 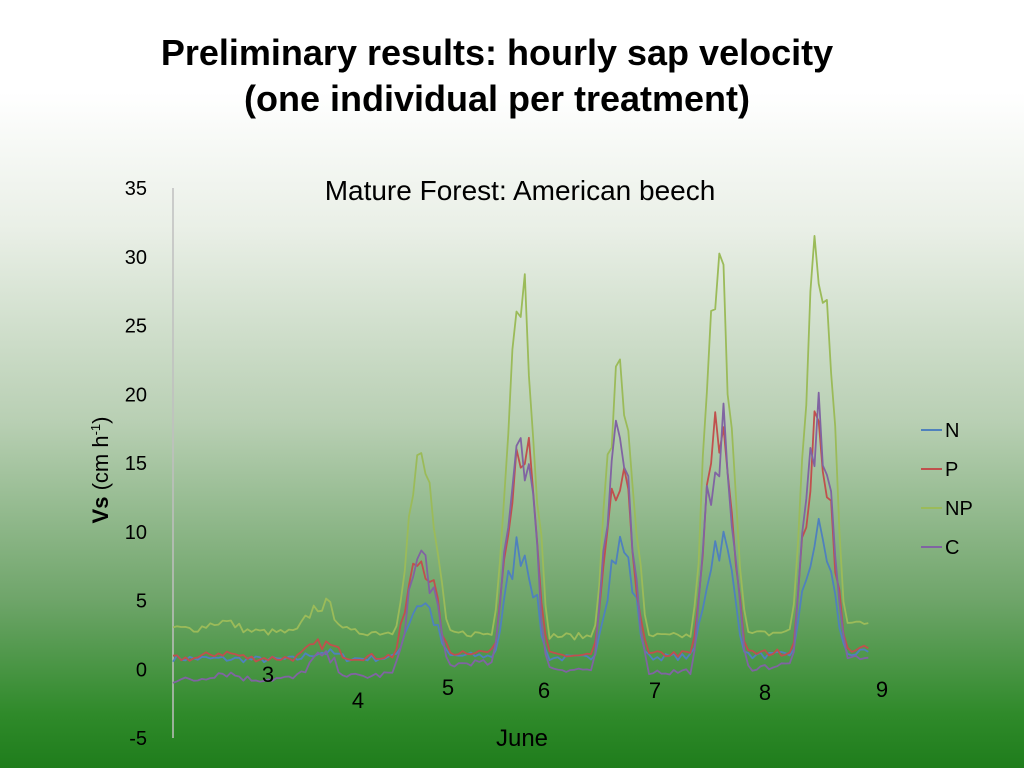 I want to click on day-label: 8, so click(x=765, y=692).